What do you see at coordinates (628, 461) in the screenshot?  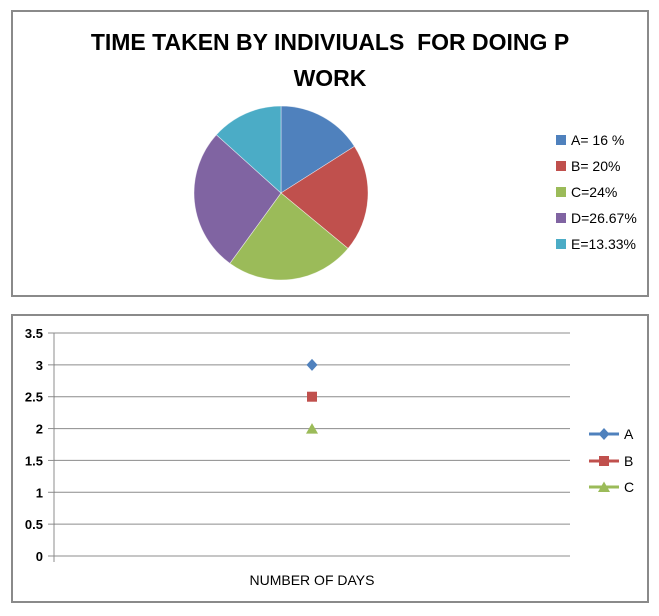 I see `scatter-legend-label-B: B` at bounding box center [628, 461].